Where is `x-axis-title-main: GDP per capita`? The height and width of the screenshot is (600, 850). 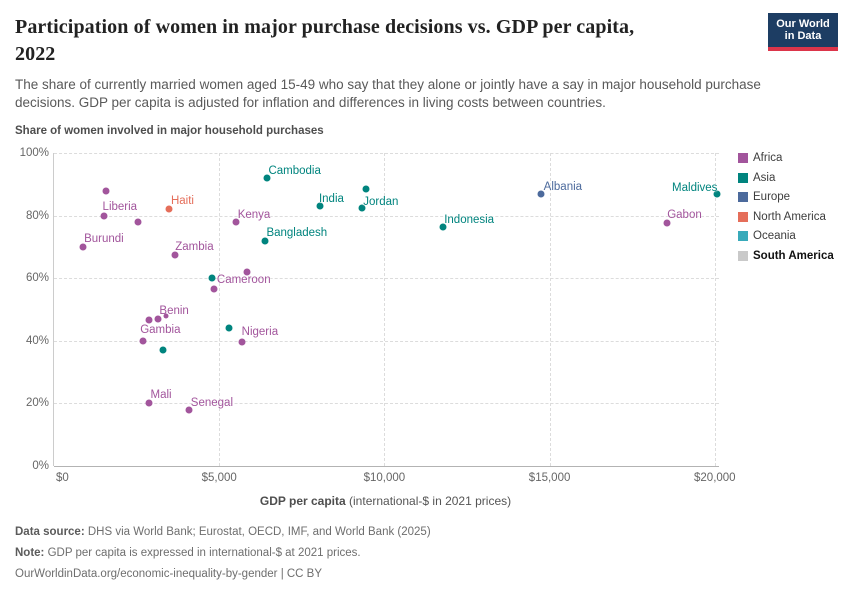 x-axis-title-main: GDP per capita is located at coordinates (302, 501).